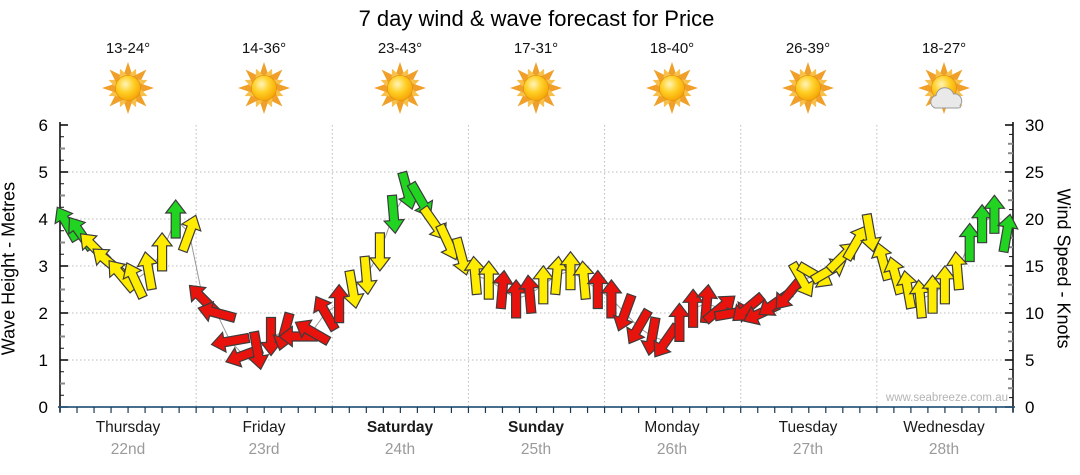 This screenshot has height=475, width=1080. What do you see at coordinates (808, 48) in the screenshot?
I see `temp-range-tuesday: 26-39°` at bounding box center [808, 48].